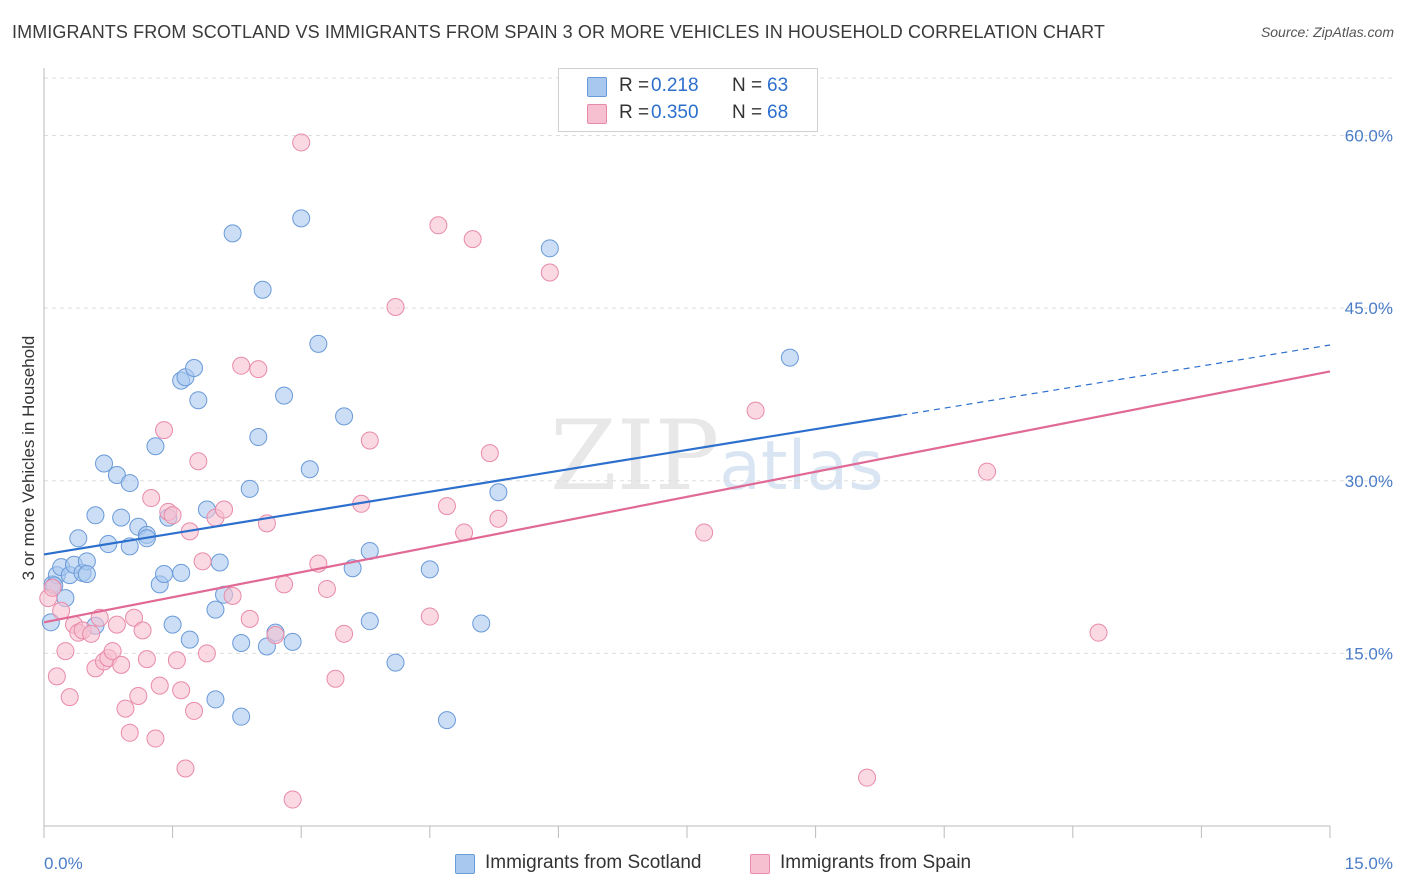 This screenshot has width=1406, height=892. What do you see at coordinates (472, 485) in the screenshot?
I see `scotland-trend-line` at bounding box center [472, 485].